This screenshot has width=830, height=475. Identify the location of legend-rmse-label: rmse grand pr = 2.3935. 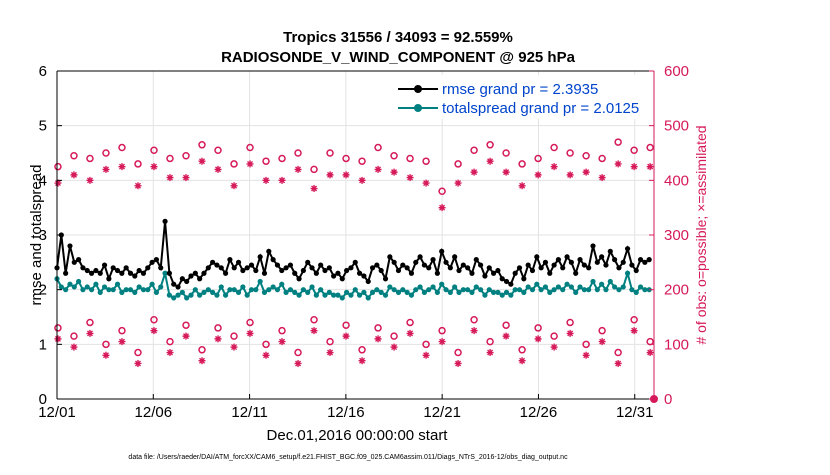
(520, 89).